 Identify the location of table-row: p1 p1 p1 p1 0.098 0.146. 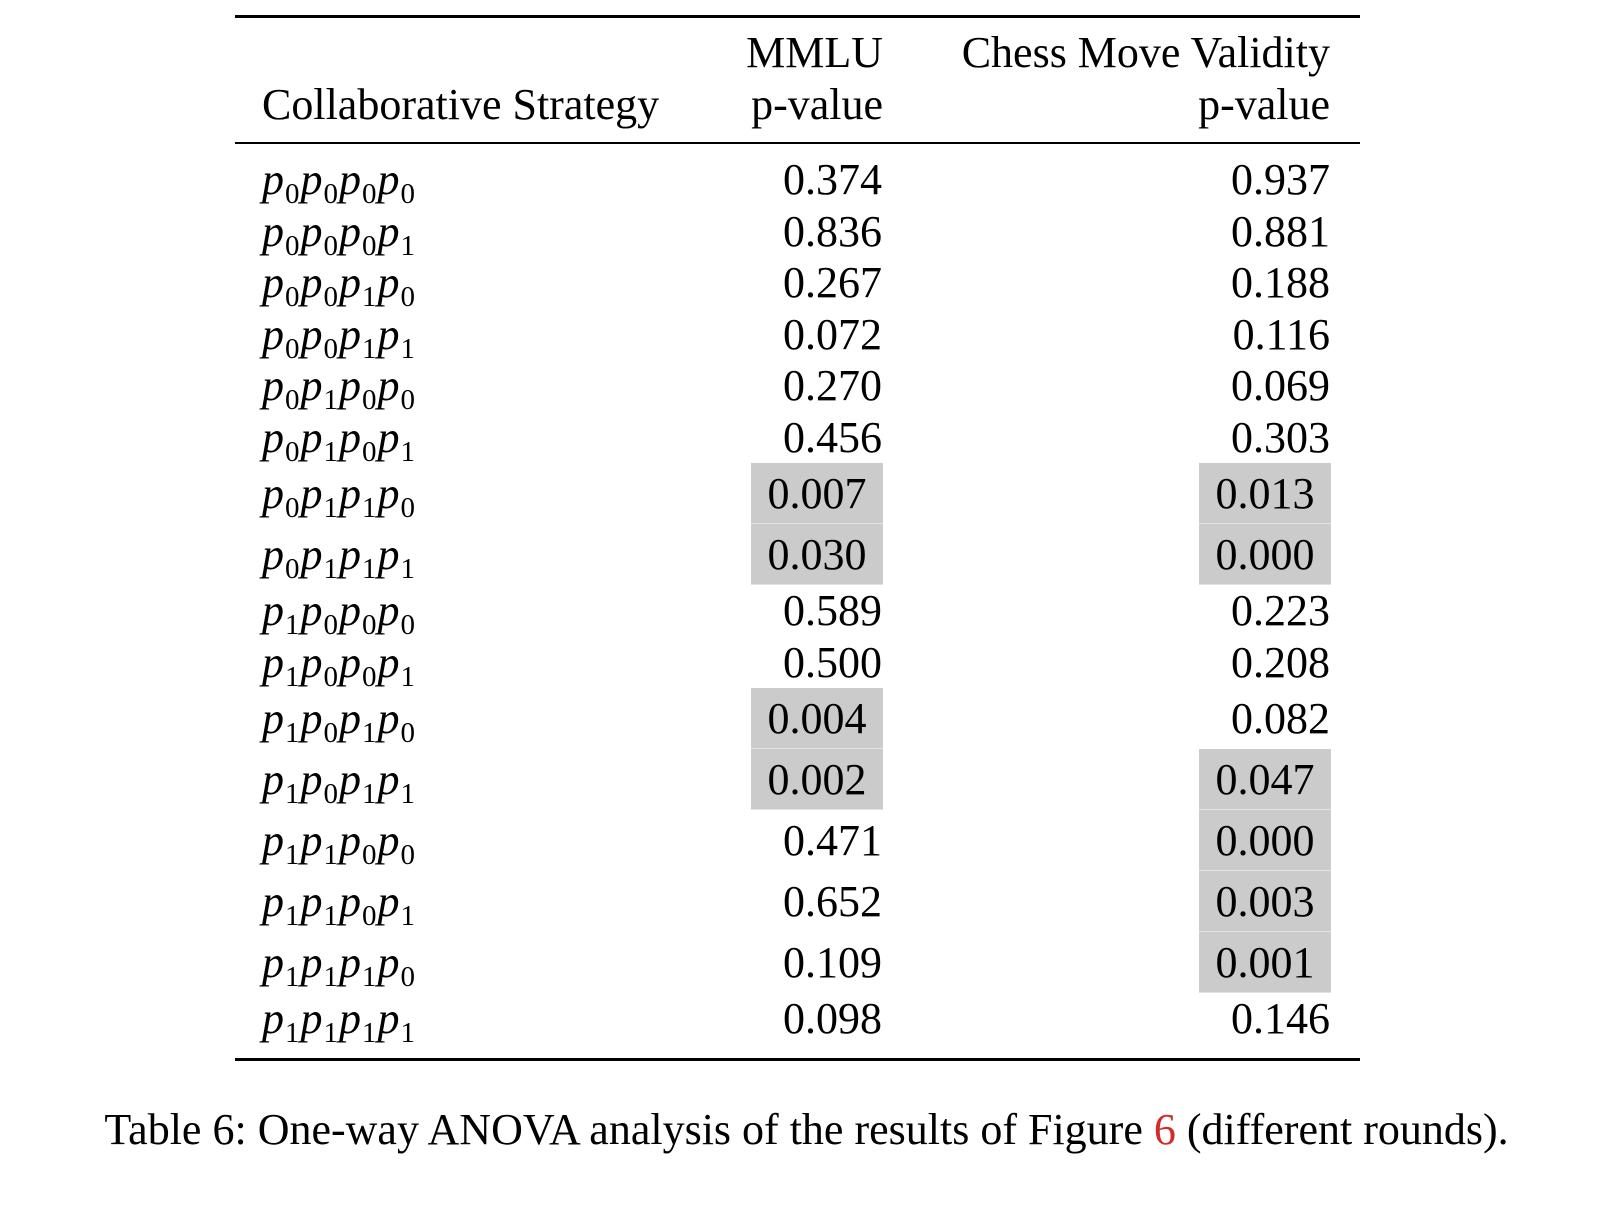
(797, 1021).